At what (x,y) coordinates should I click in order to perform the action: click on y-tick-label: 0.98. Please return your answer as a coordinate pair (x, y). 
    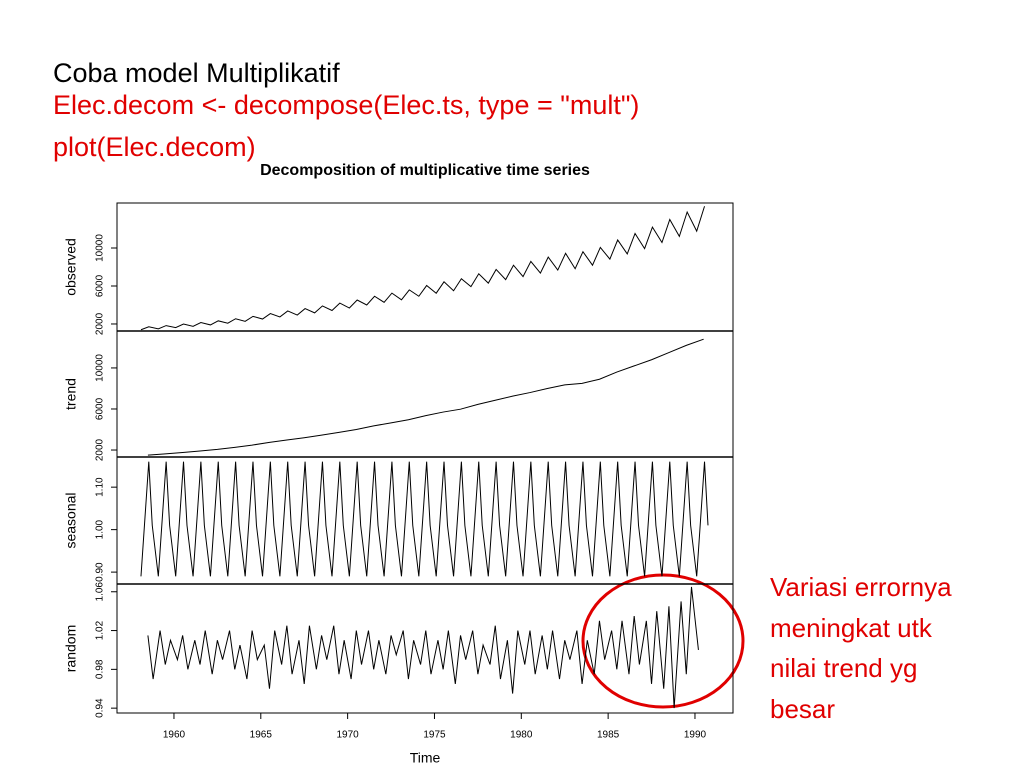
    Looking at the image, I should click on (100, 669).